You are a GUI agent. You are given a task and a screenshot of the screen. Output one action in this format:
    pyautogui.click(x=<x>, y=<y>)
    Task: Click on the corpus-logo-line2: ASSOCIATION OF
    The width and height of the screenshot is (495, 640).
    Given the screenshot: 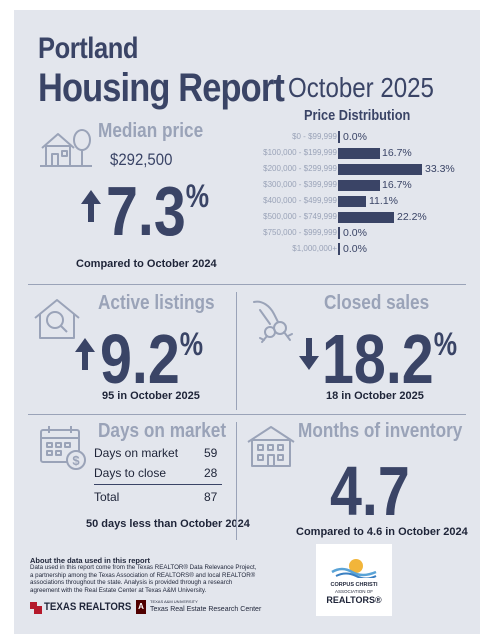 What is the action you would take?
    pyautogui.click(x=354, y=591)
    